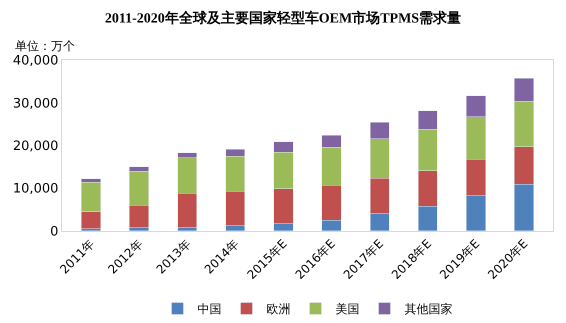 The height and width of the screenshot is (323, 566). I want to click on legend-label: 其他国家, so click(428, 309).